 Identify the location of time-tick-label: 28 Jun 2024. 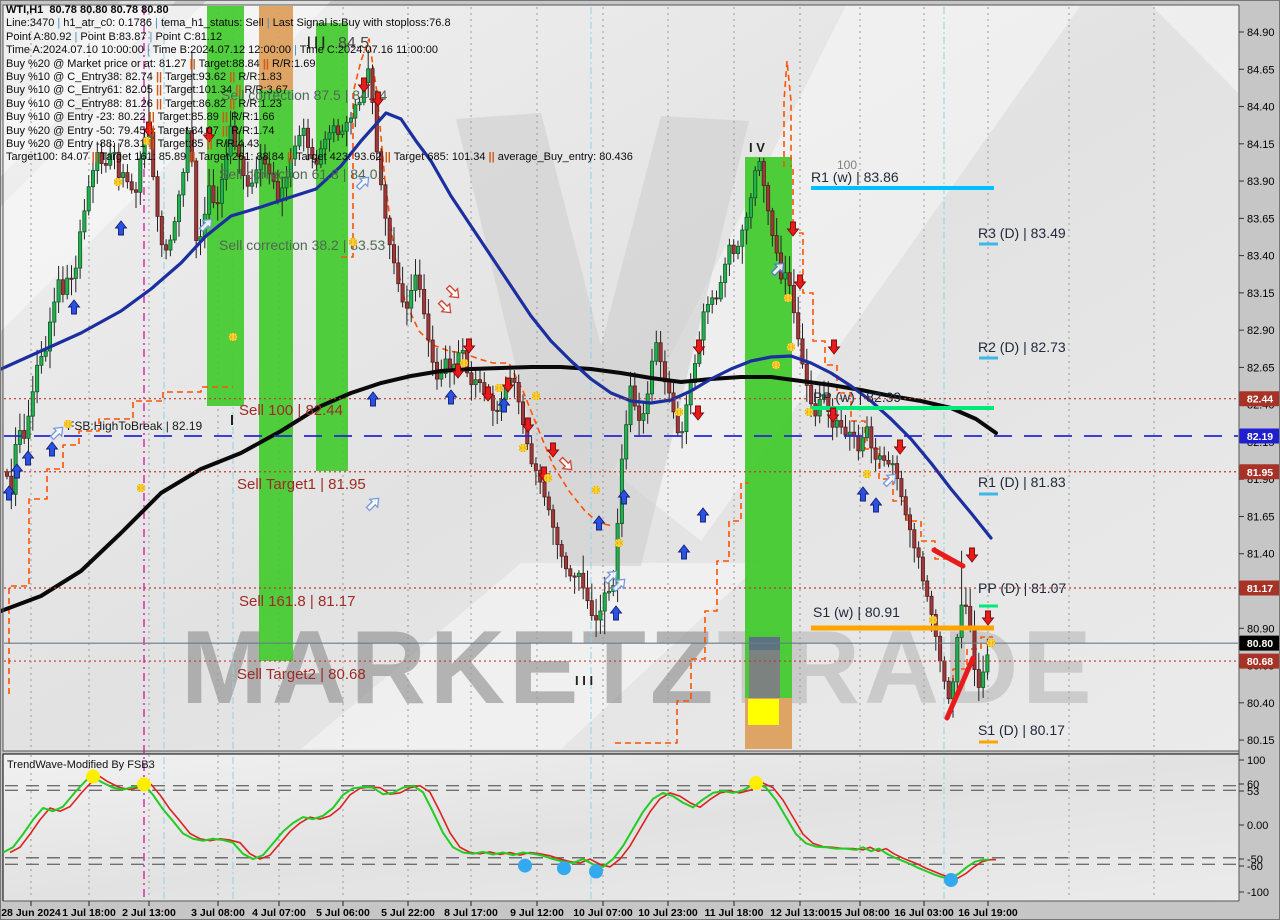
(31, 913).